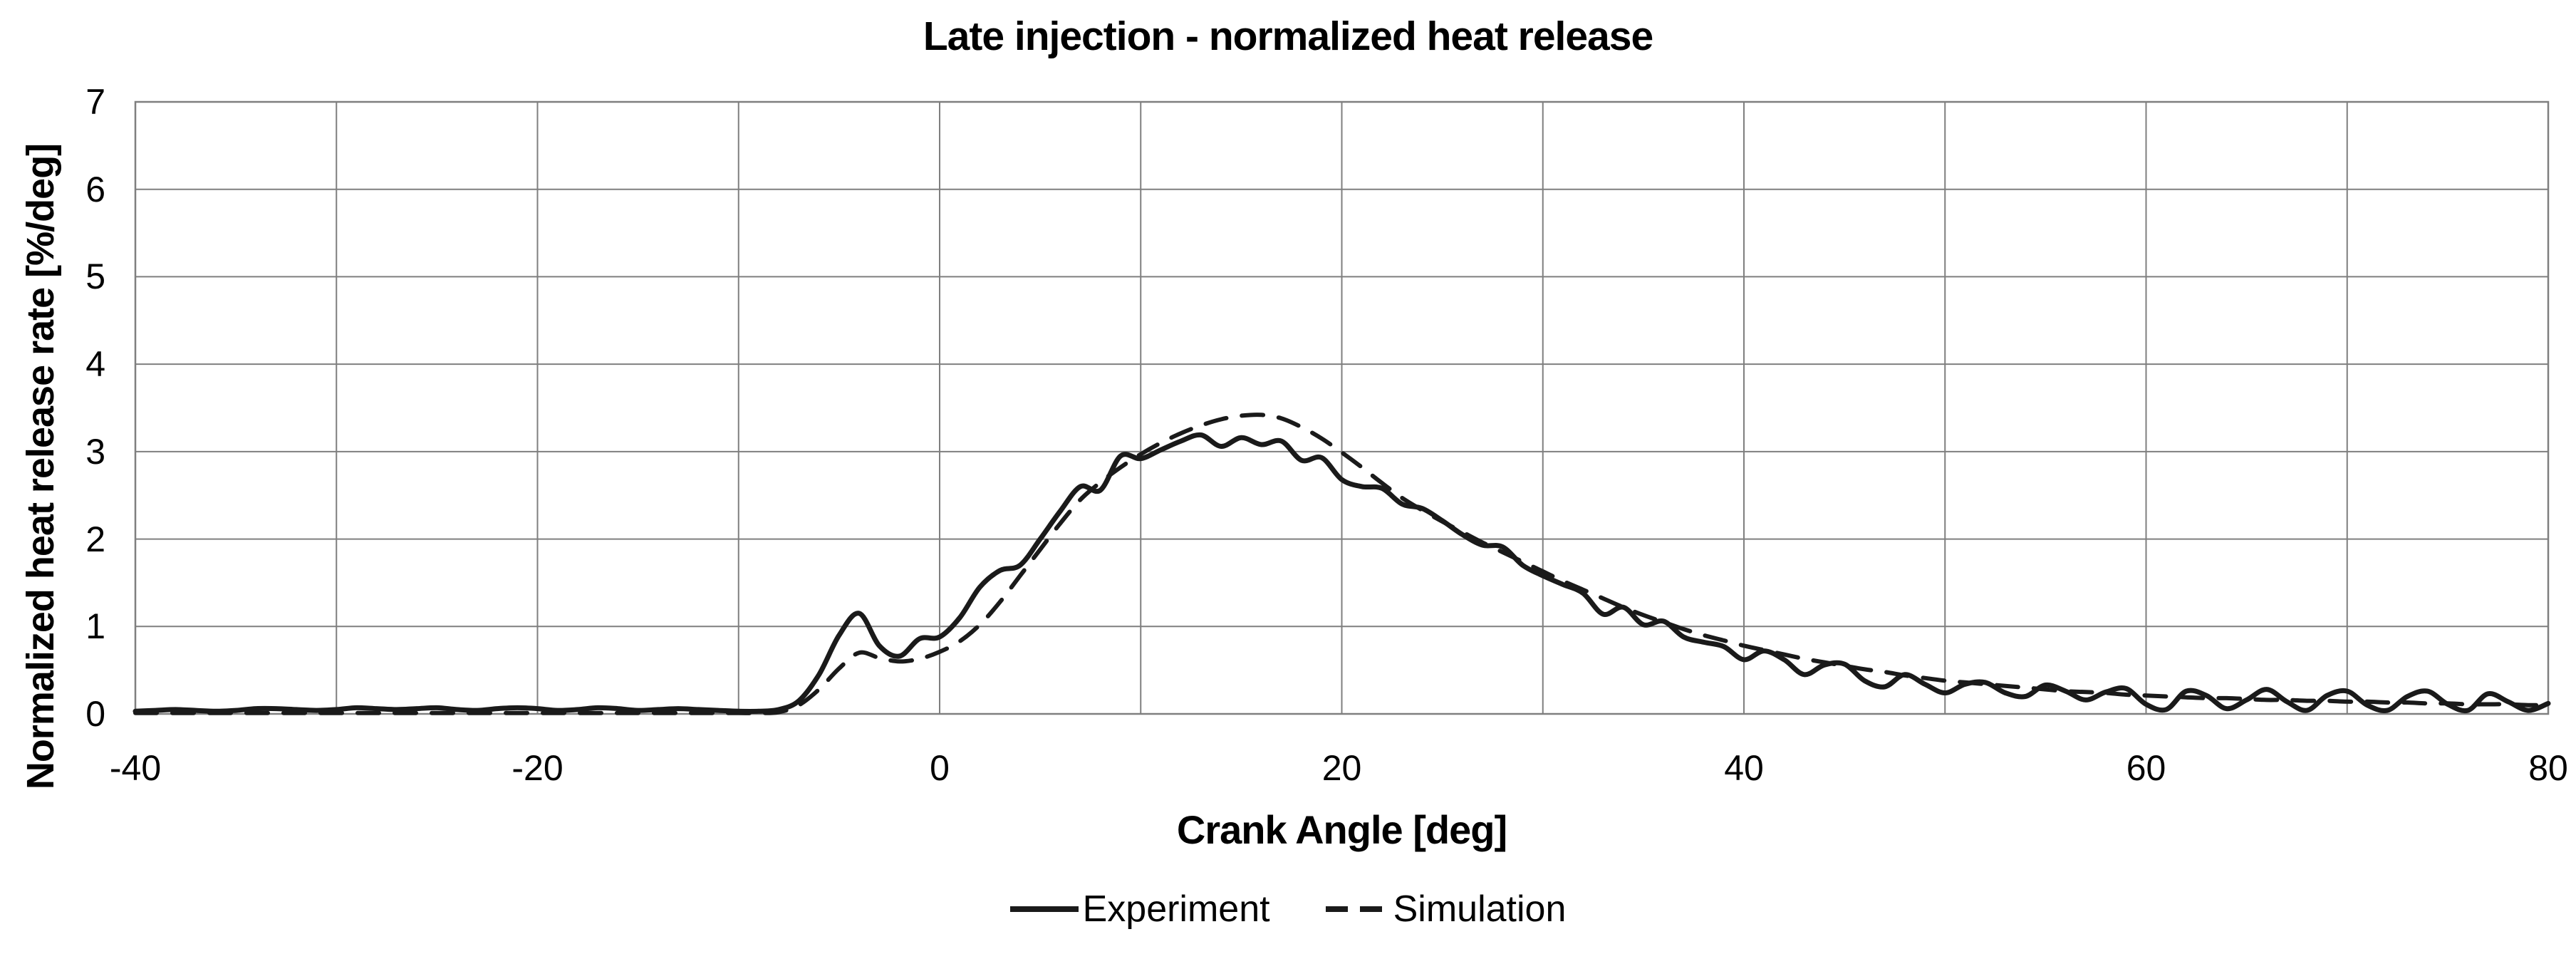  I want to click on y-tick-label: 4, so click(95, 365).